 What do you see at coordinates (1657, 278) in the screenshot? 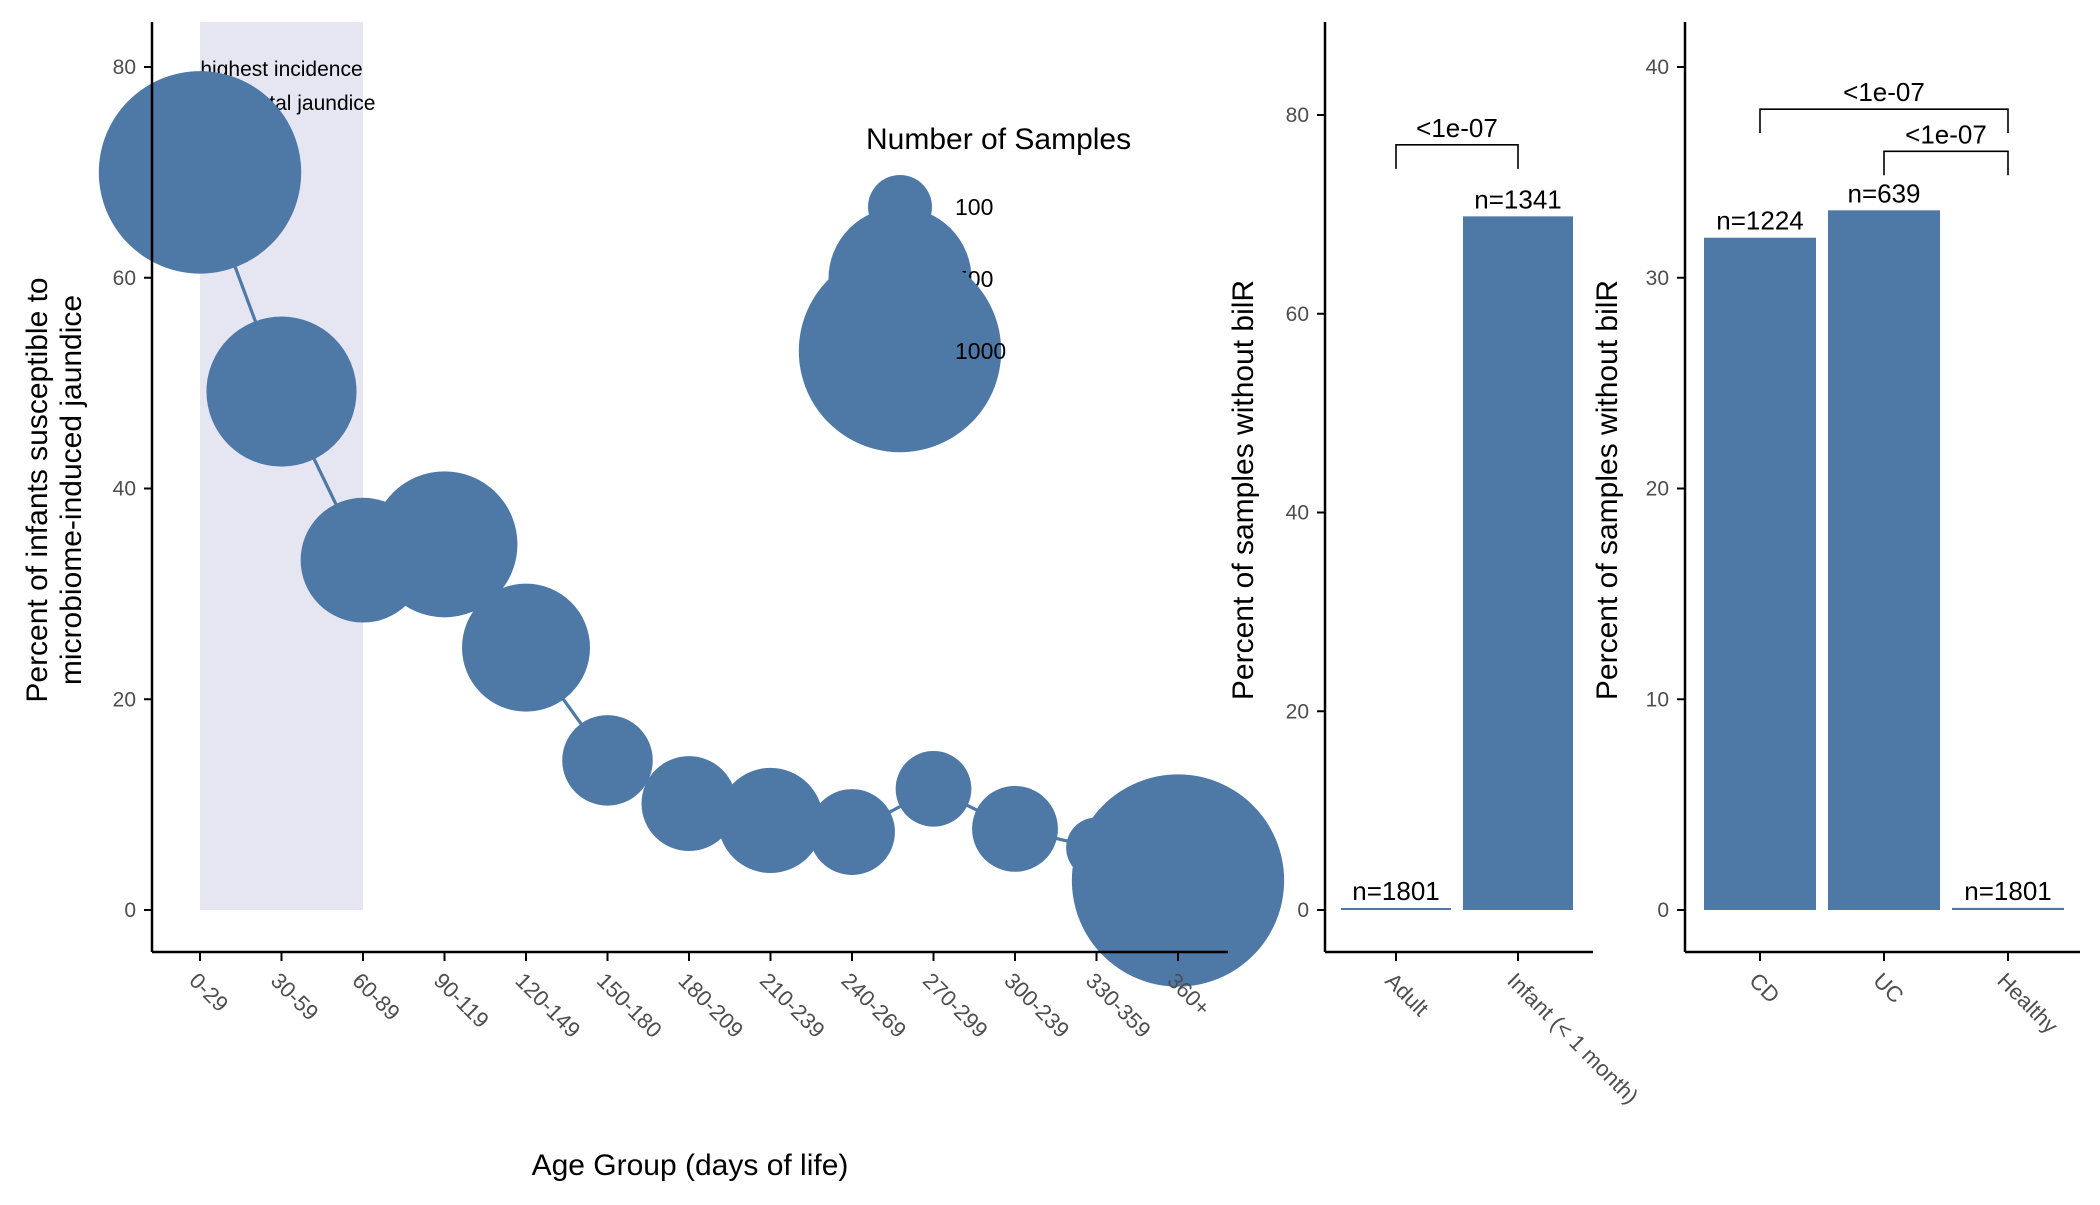
I see `y-tick-label: 30` at bounding box center [1657, 278].